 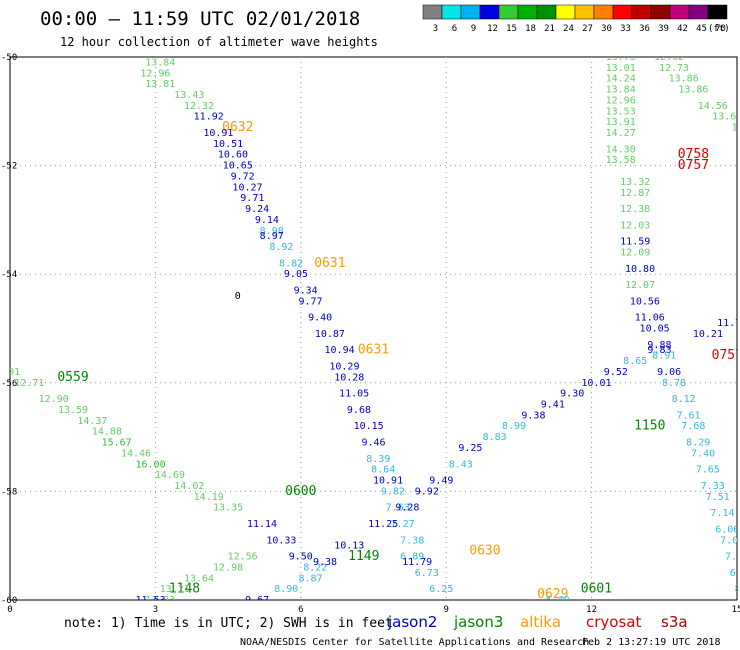 What do you see at coordinates (189, 486) in the screenshot?
I see `wave-height-label: 14.02` at bounding box center [189, 486].